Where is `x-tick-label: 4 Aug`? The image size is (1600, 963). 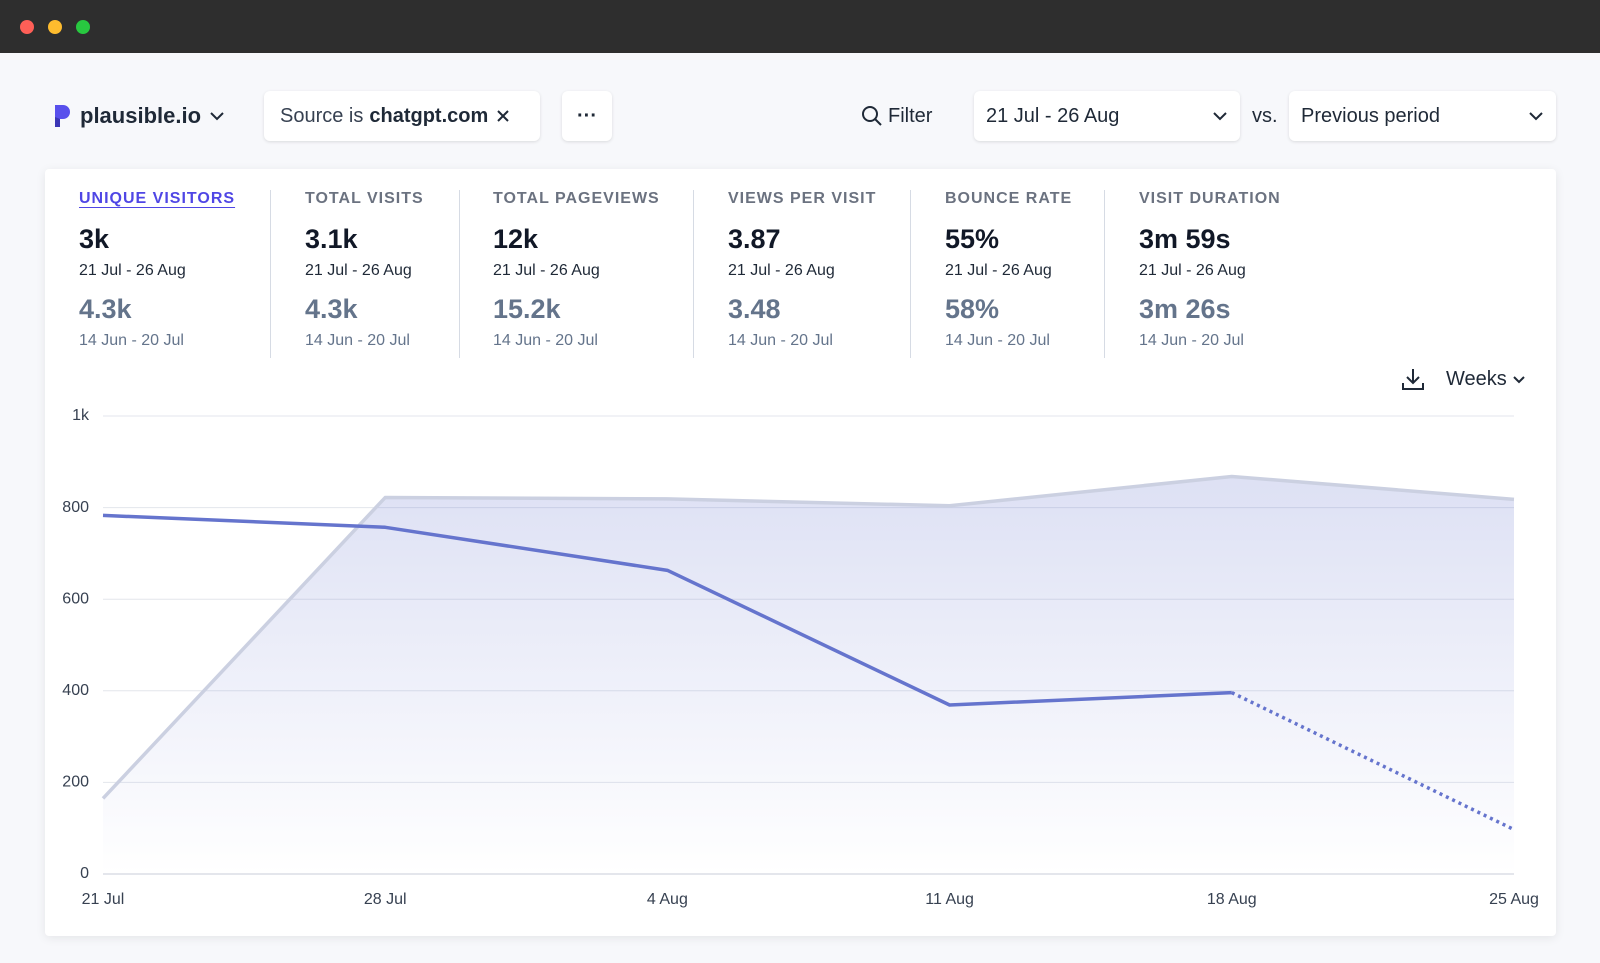 x-tick-label: 4 Aug is located at coordinates (667, 899).